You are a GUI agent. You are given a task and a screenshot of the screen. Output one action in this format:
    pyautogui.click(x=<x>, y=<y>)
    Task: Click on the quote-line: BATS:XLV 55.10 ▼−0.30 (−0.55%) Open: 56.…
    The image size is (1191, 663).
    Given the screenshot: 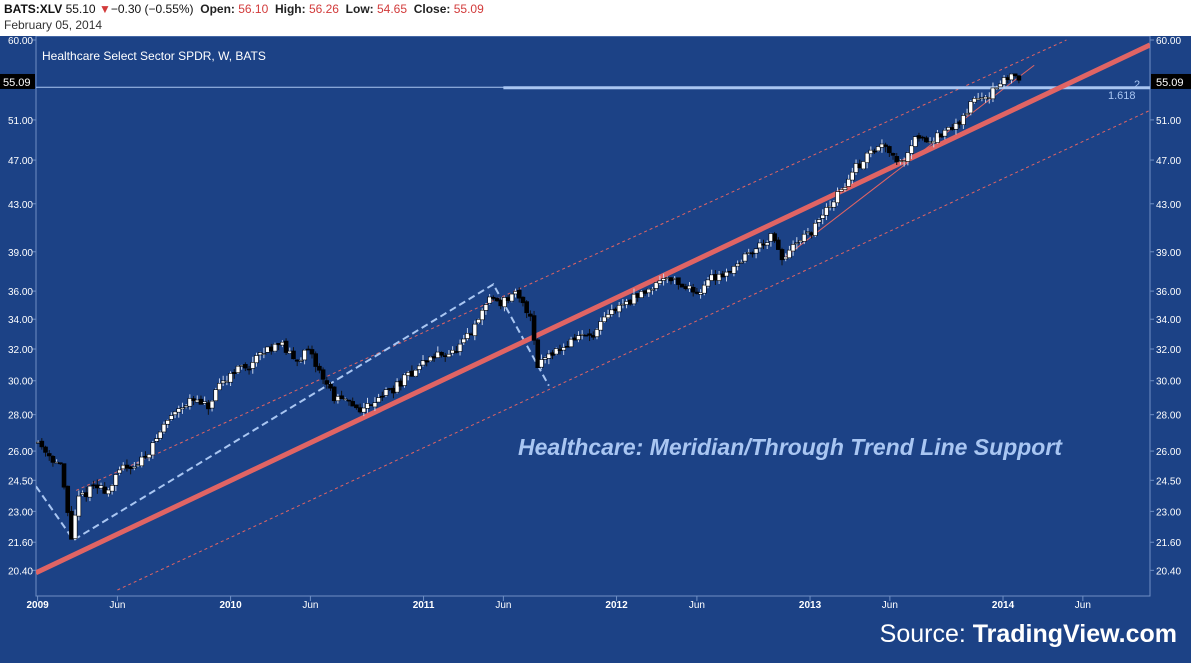 What is the action you would take?
    pyautogui.click(x=244, y=9)
    